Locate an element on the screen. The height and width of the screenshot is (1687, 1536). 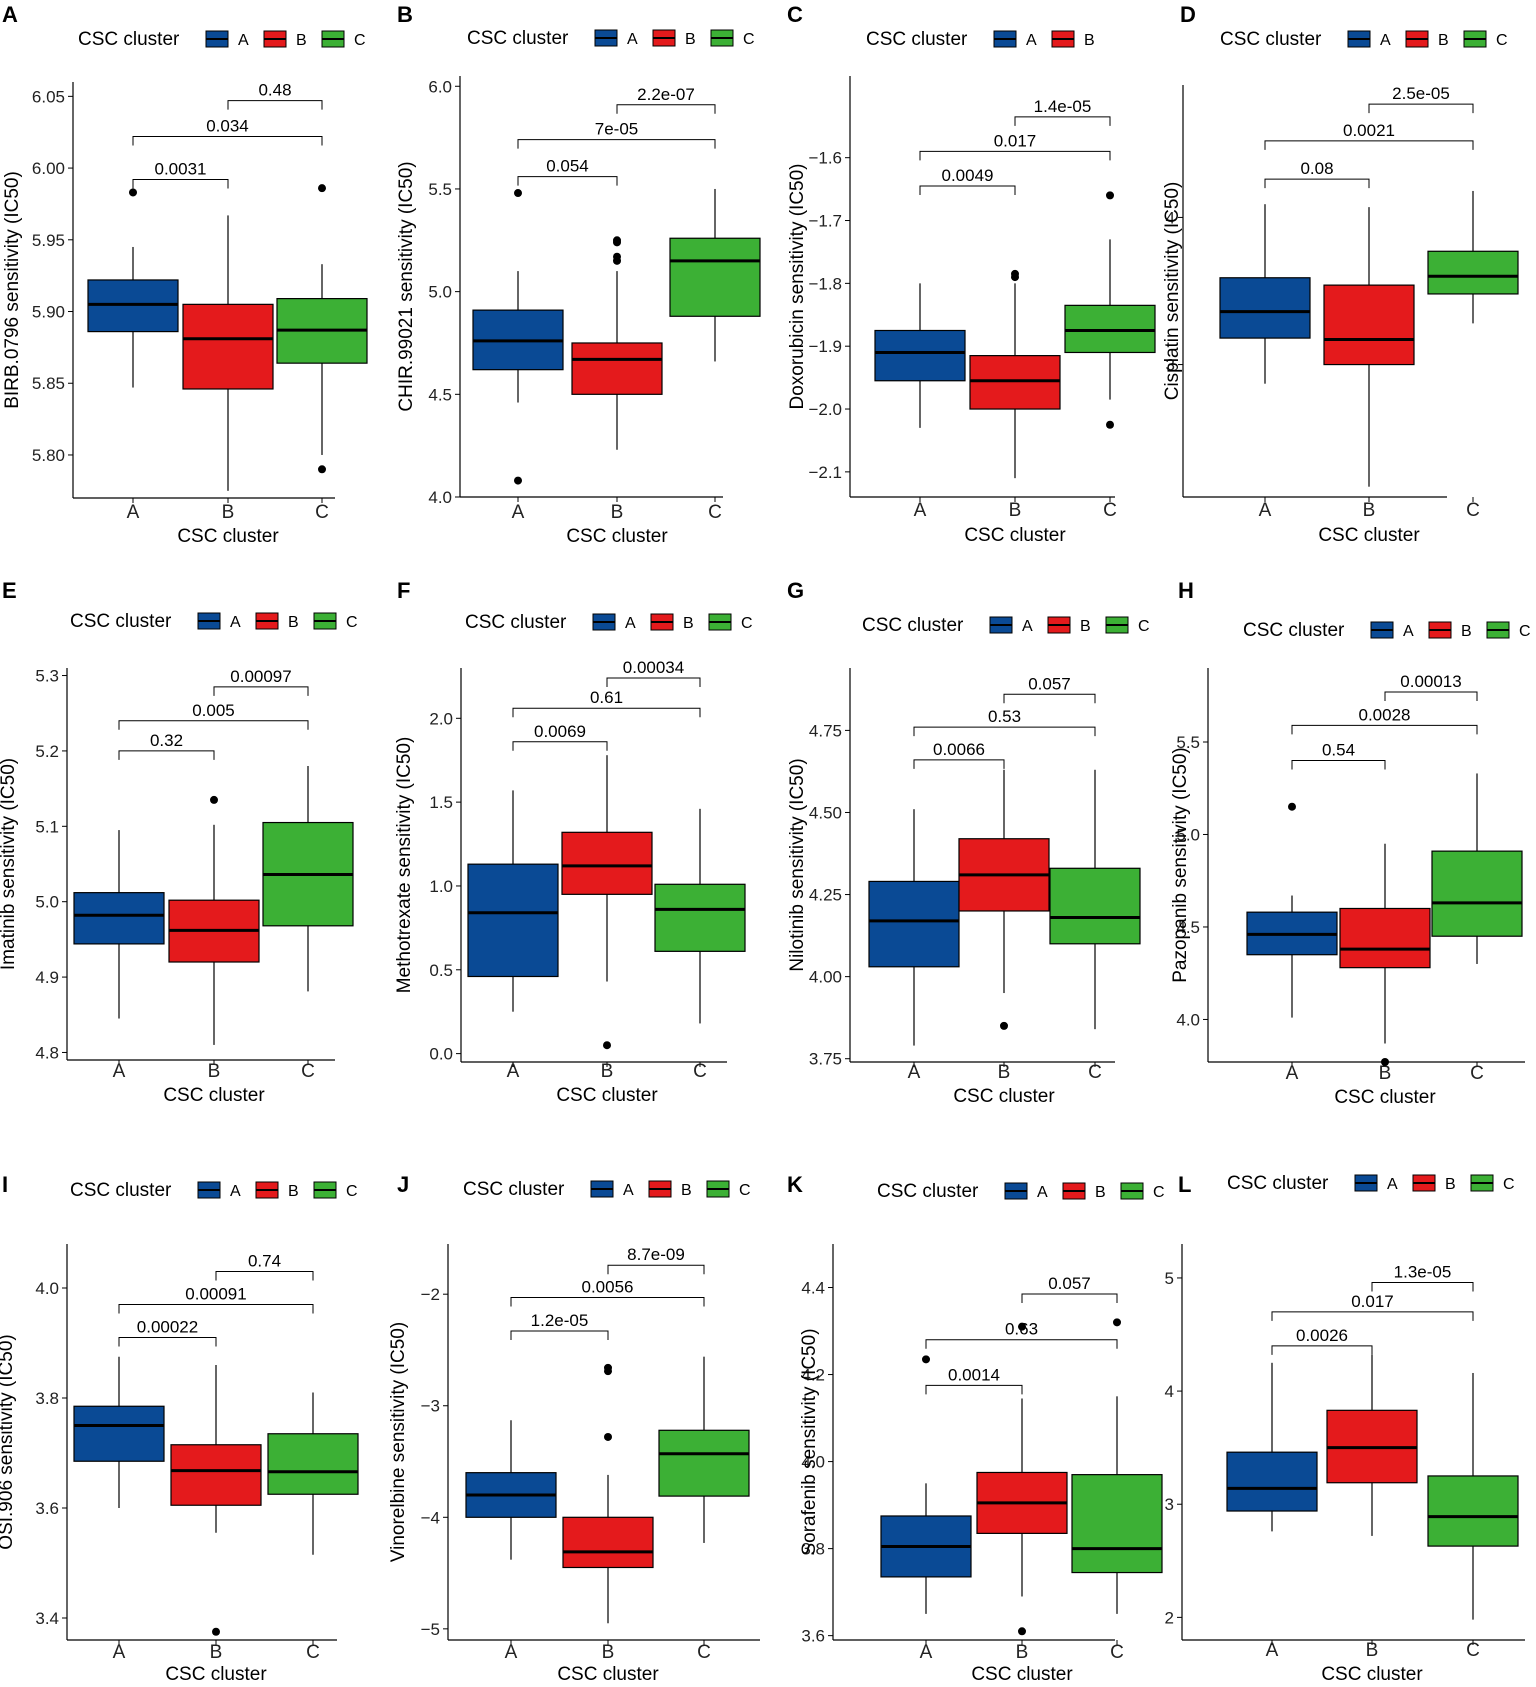
p-value-label: 0.00022 is located at coordinates (167, 1327).